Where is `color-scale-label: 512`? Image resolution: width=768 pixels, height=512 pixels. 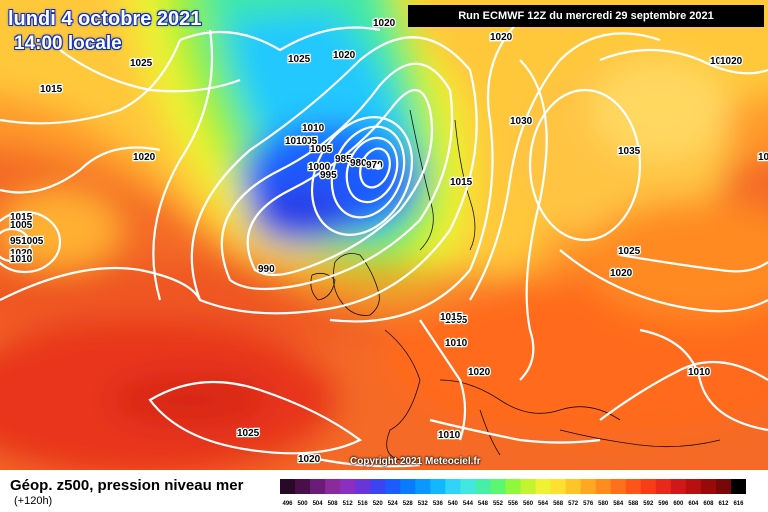
color-scale-label: 512 is located at coordinates (348, 504).